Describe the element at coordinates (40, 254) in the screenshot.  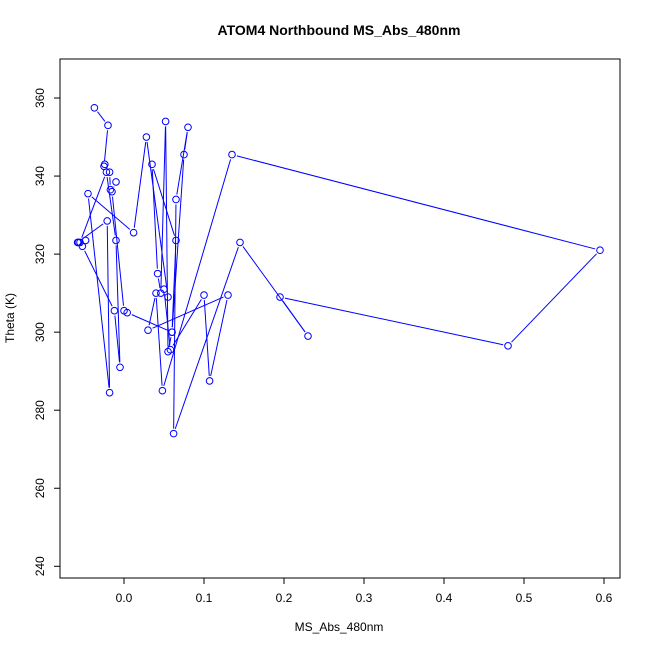
I see `y-tick-label: 320` at that location.